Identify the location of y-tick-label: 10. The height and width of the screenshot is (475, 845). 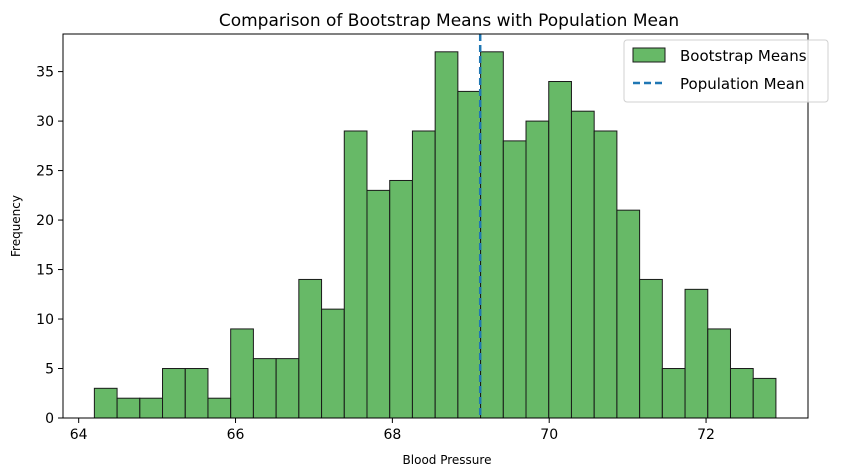
(45, 320).